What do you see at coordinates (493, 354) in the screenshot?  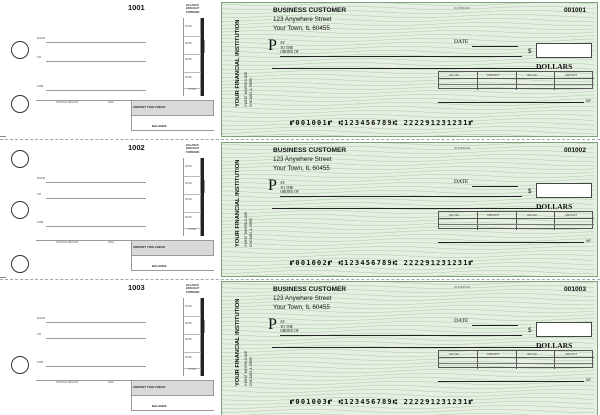 I see `amount-header: AMOUNT` at bounding box center [493, 354].